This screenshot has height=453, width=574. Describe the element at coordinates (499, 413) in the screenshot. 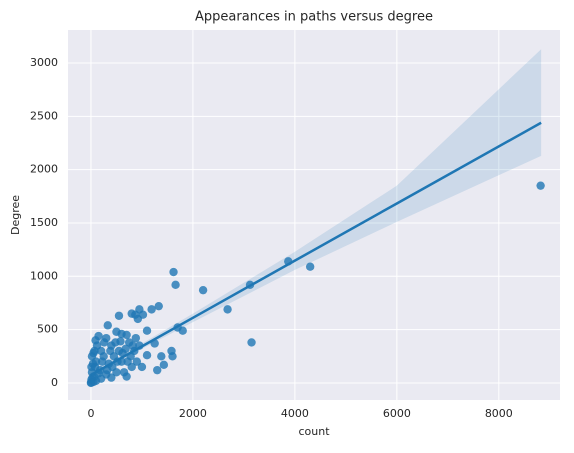

I see `x-tick-label: 8000` at that location.